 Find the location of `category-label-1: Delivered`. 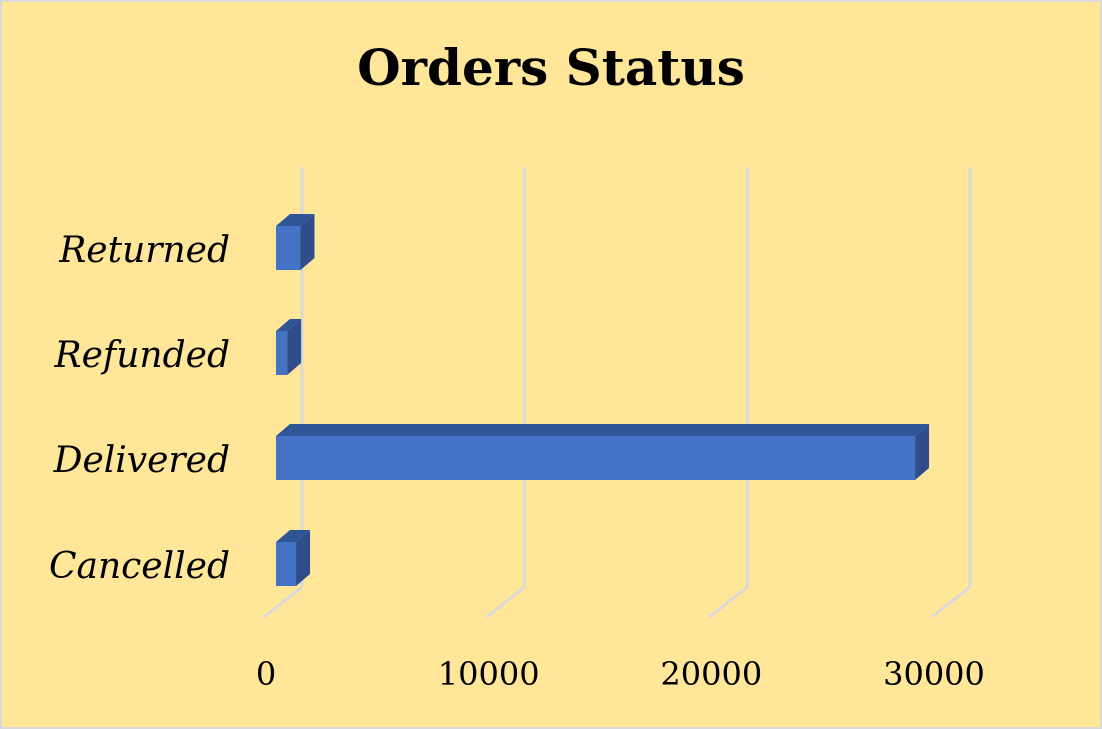

category-label-1: Delivered is located at coordinates (141, 460).